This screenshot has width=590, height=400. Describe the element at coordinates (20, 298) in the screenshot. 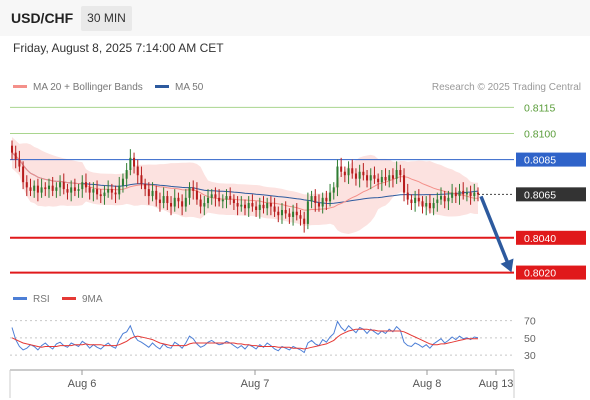

I see `rsi-legend-swatch` at that location.